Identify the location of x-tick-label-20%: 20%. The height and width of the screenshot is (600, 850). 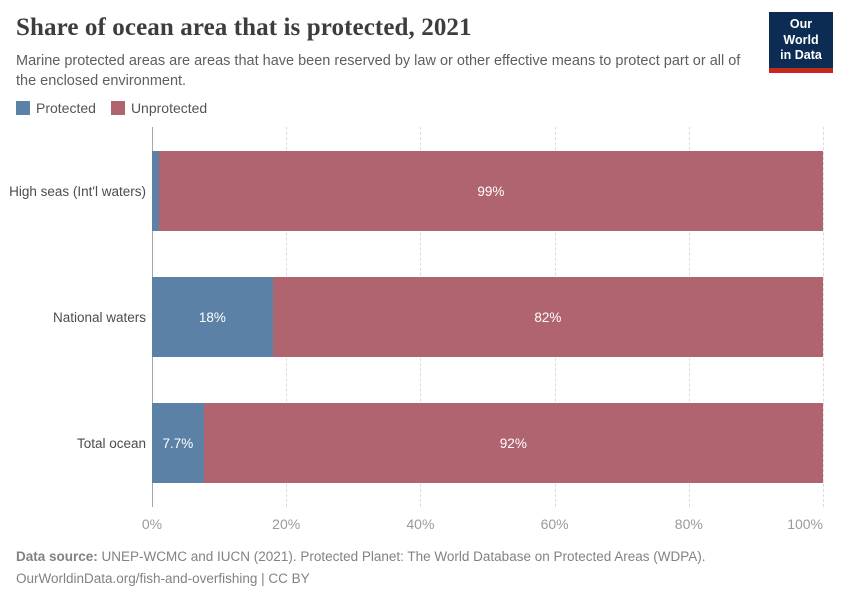
(286, 524).